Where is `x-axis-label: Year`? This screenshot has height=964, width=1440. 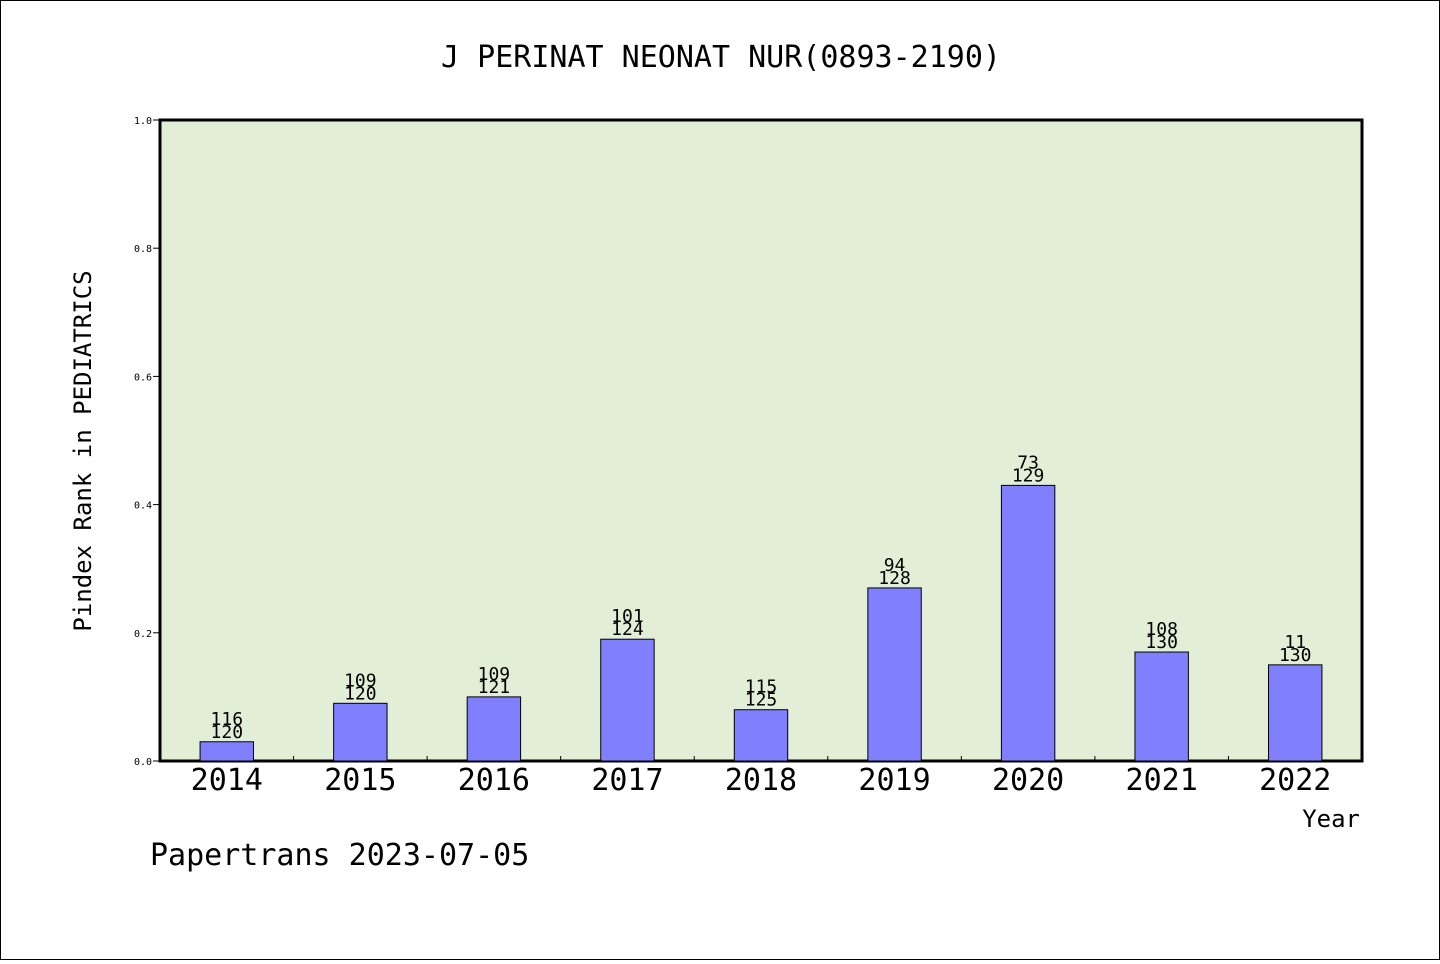 x-axis-label: Year is located at coordinates (1331, 819).